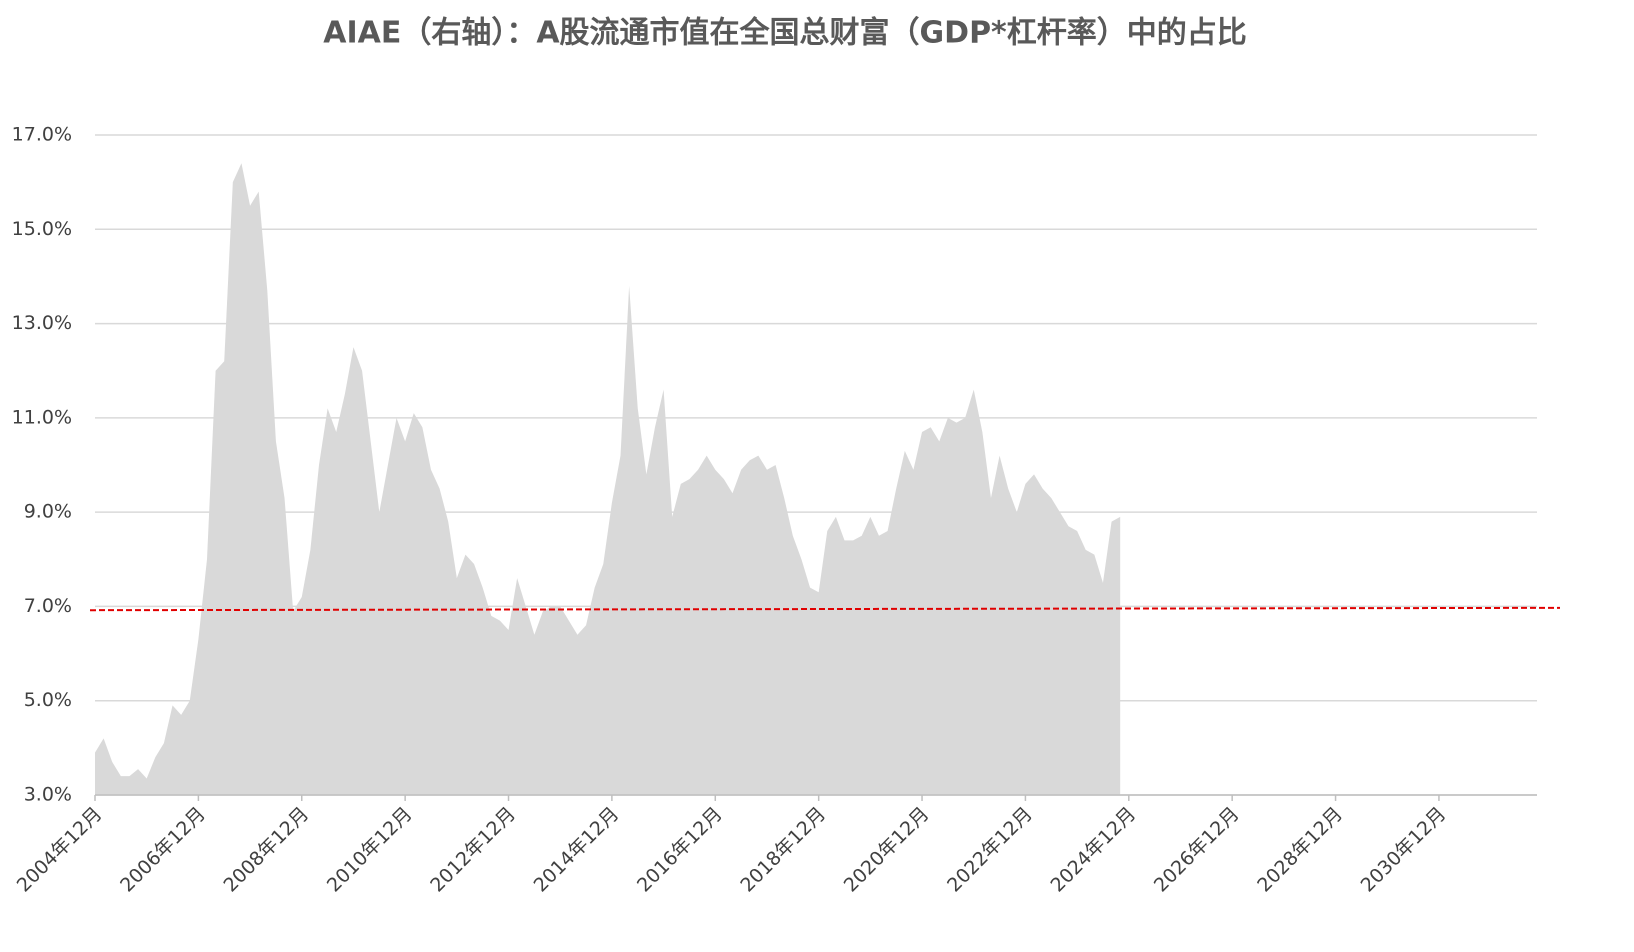 This screenshot has width=1634, height=952. Describe the element at coordinates (990, 850) in the screenshot. I see `x-tick-label: 2022年12月` at that location.